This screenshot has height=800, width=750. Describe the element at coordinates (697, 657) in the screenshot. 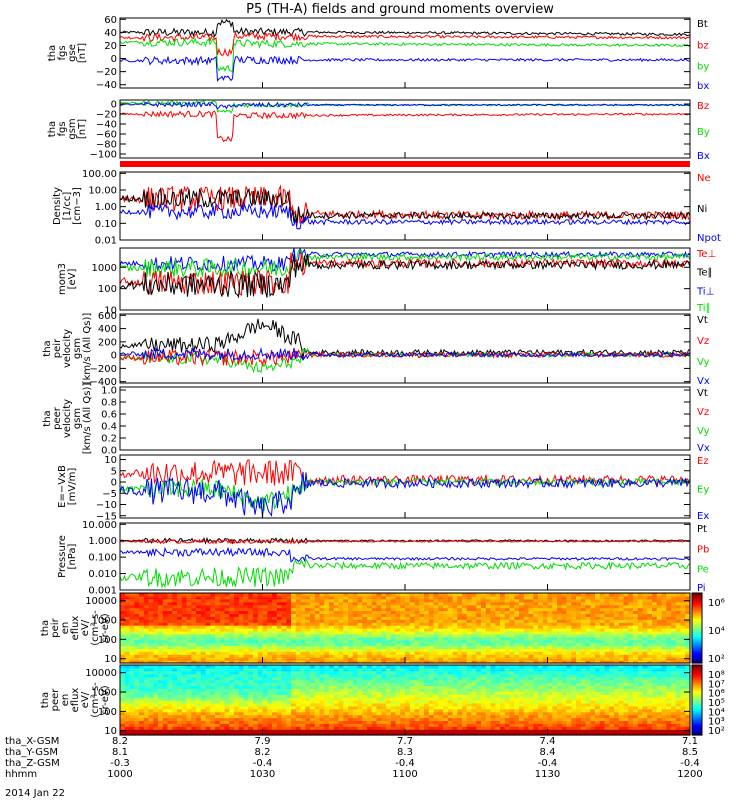

I see `colorbar-segment` at that location.